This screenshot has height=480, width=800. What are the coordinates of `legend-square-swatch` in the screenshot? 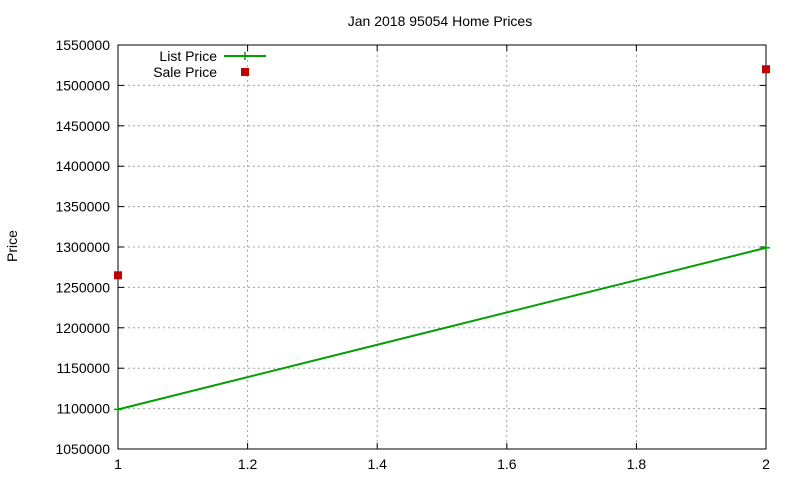 It's located at (245, 72).